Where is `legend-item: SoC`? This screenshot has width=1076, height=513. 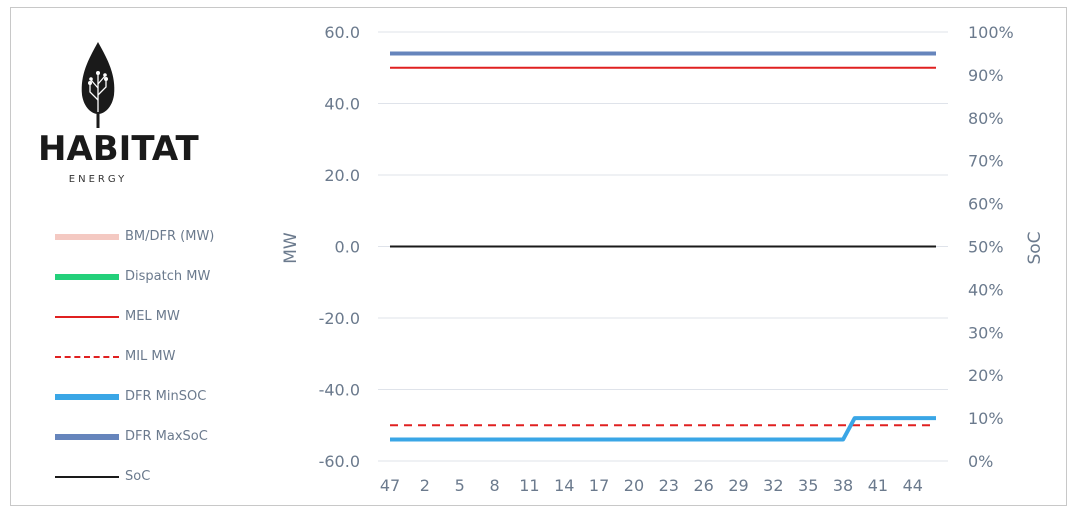 legend-item: SoC is located at coordinates (175, 478).